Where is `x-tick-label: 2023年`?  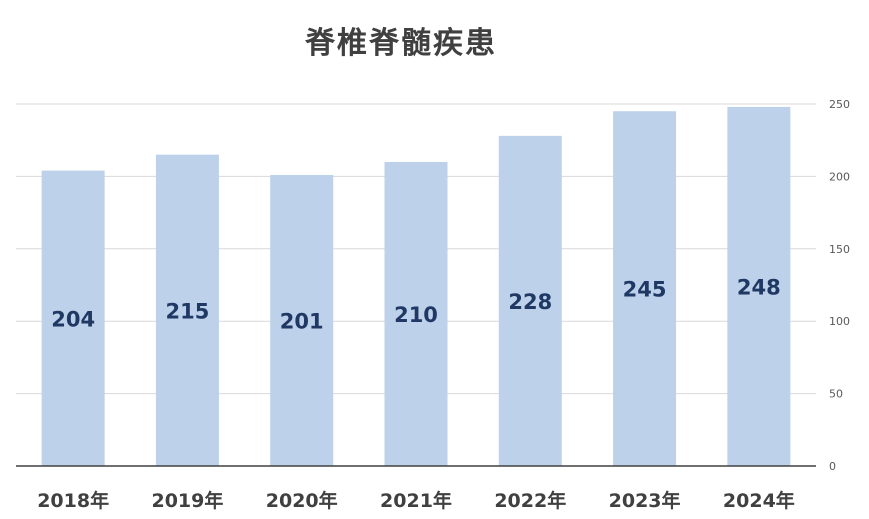
x-tick-label: 2023年 is located at coordinates (645, 500).